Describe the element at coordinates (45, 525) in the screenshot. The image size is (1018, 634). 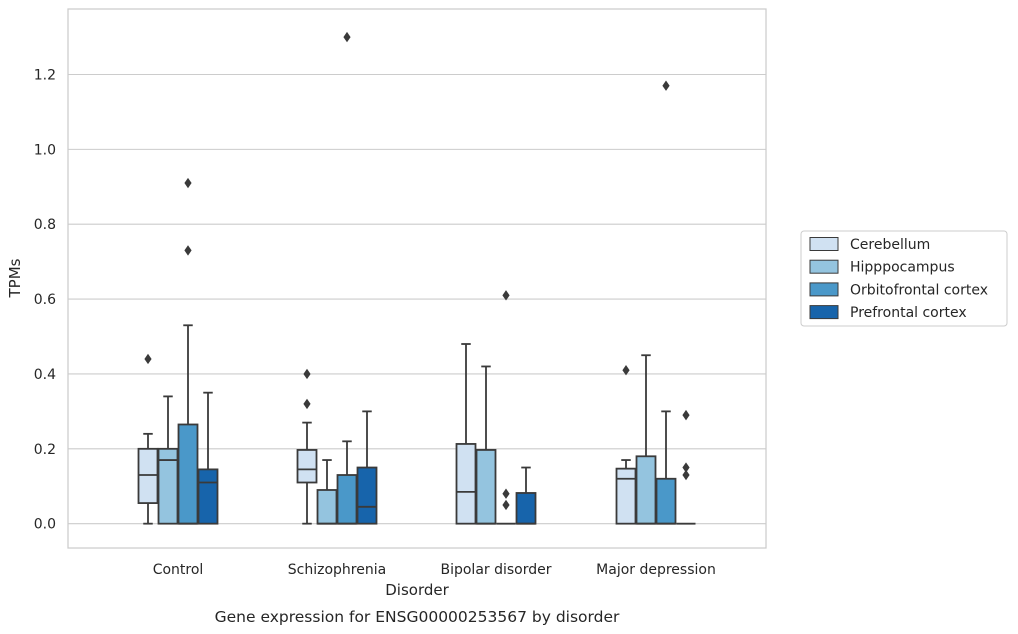
I see `y-tick-label: 0.0` at that location.